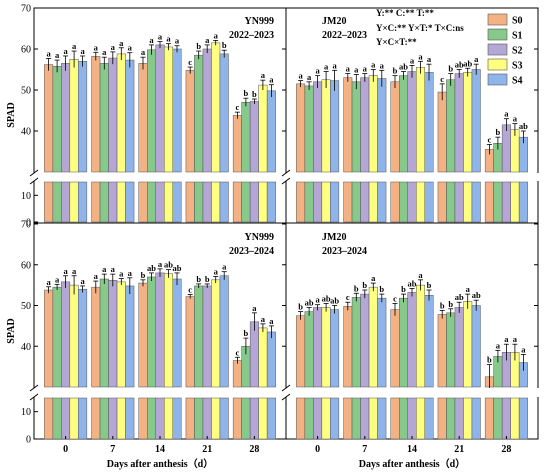  What do you see at coordinates (160, 177) in the screenshot?
I see `axis-break-band` at bounding box center [160, 177].